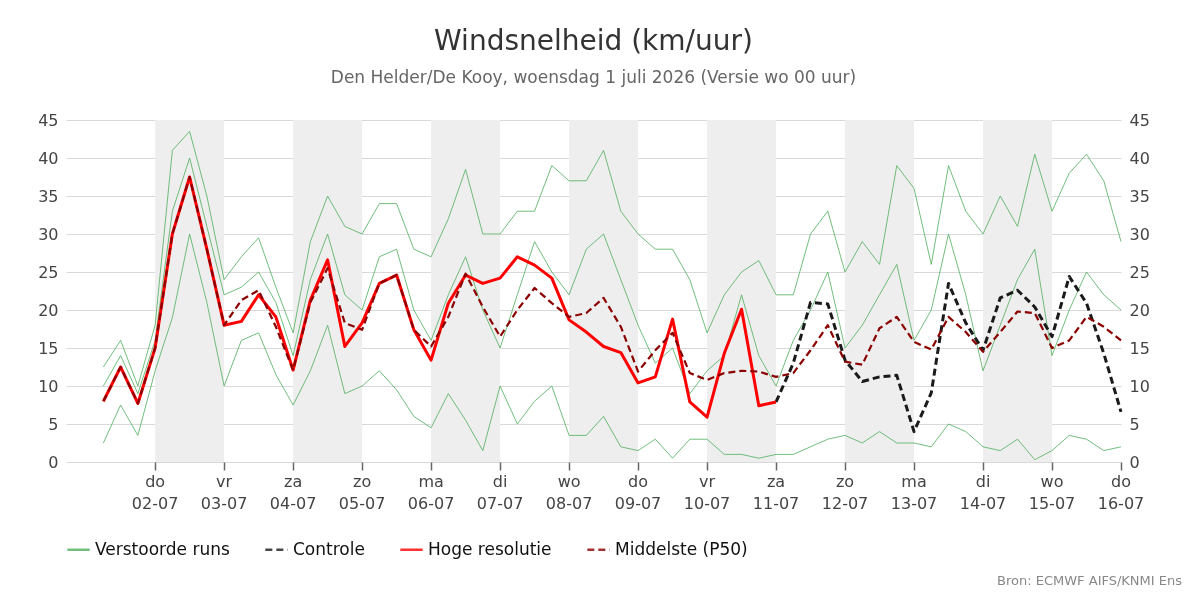  What do you see at coordinates (983, 492) in the screenshot?
I see `x-tick-label: di 14-07` at bounding box center [983, 492].